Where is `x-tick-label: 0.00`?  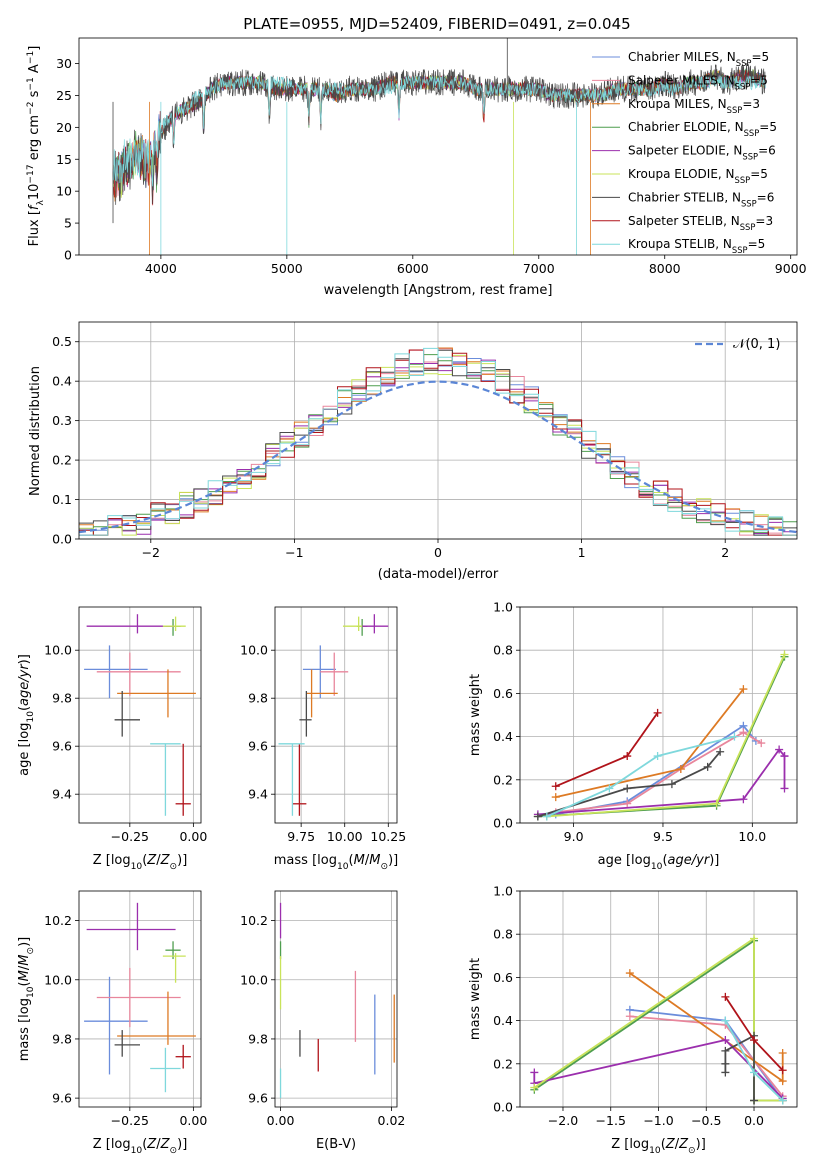
x-tick-label: 0.00 is located at coordinates (193, 1120).